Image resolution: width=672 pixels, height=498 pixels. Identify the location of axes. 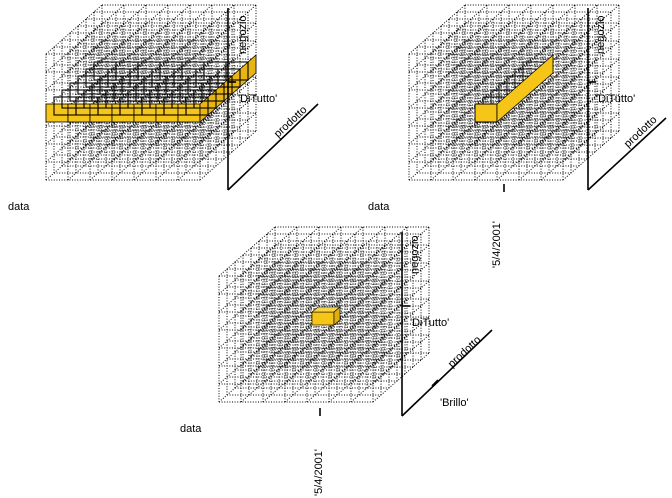
(273, 99).